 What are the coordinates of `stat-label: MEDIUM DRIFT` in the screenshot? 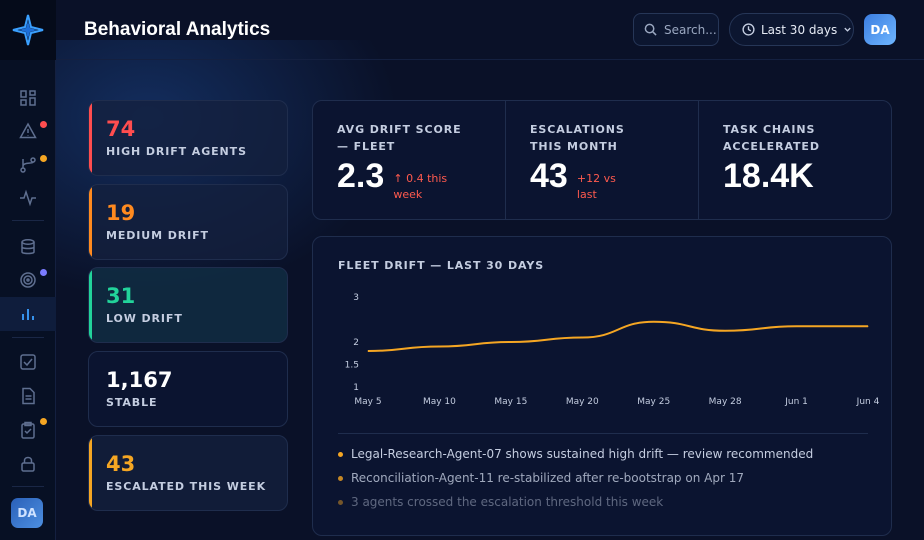 It's located at (157, 235).